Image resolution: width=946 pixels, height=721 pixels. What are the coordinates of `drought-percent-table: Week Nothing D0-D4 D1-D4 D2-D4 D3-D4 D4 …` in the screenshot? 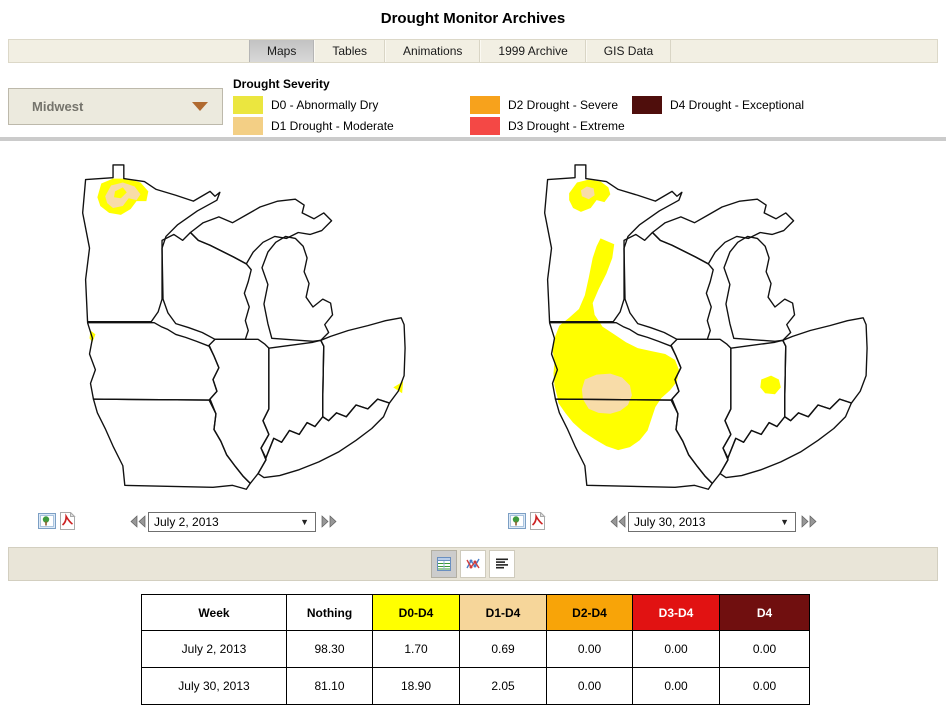 It's located at (475, 649).